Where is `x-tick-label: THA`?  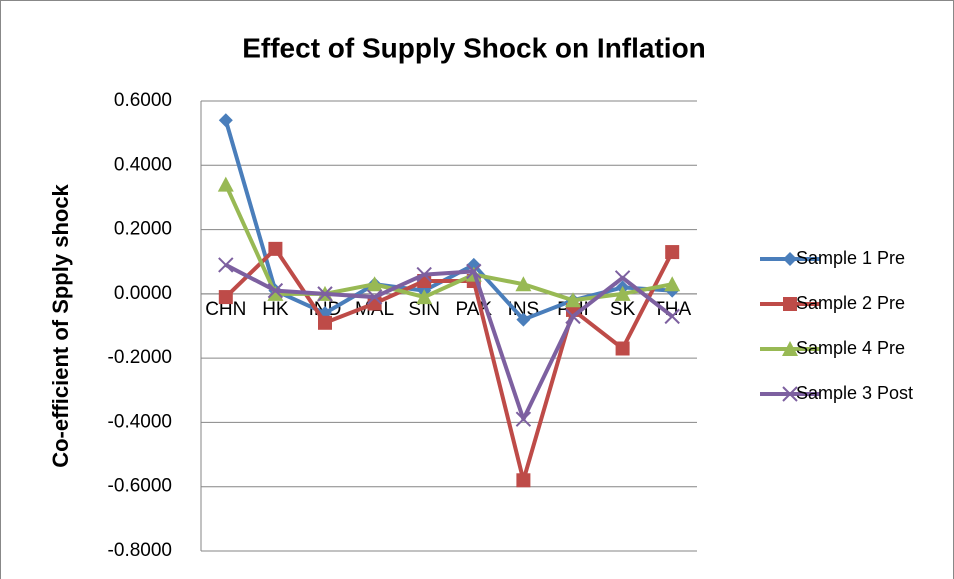
x-tick-label: THA is located at coordinates (672, 309).